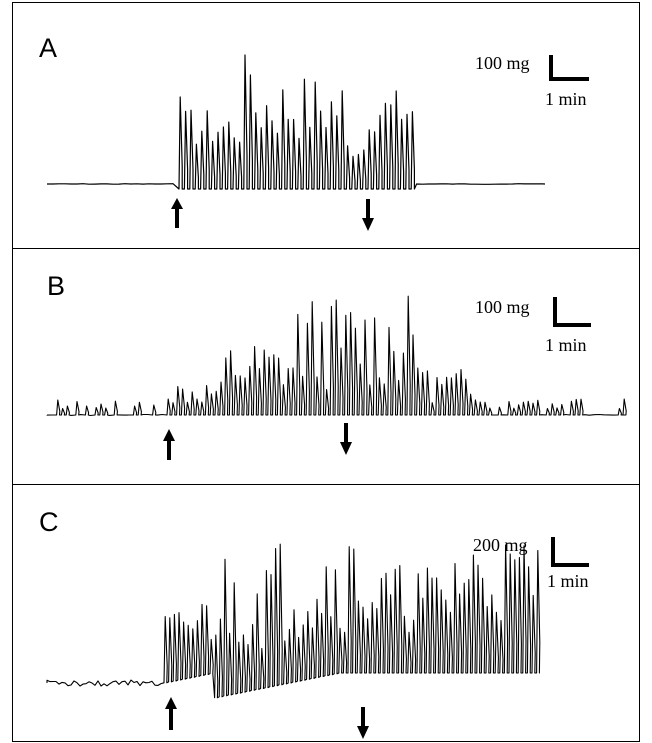  I want to click on panel-a-scale-y-label: 100 mg, so click(502, 63).